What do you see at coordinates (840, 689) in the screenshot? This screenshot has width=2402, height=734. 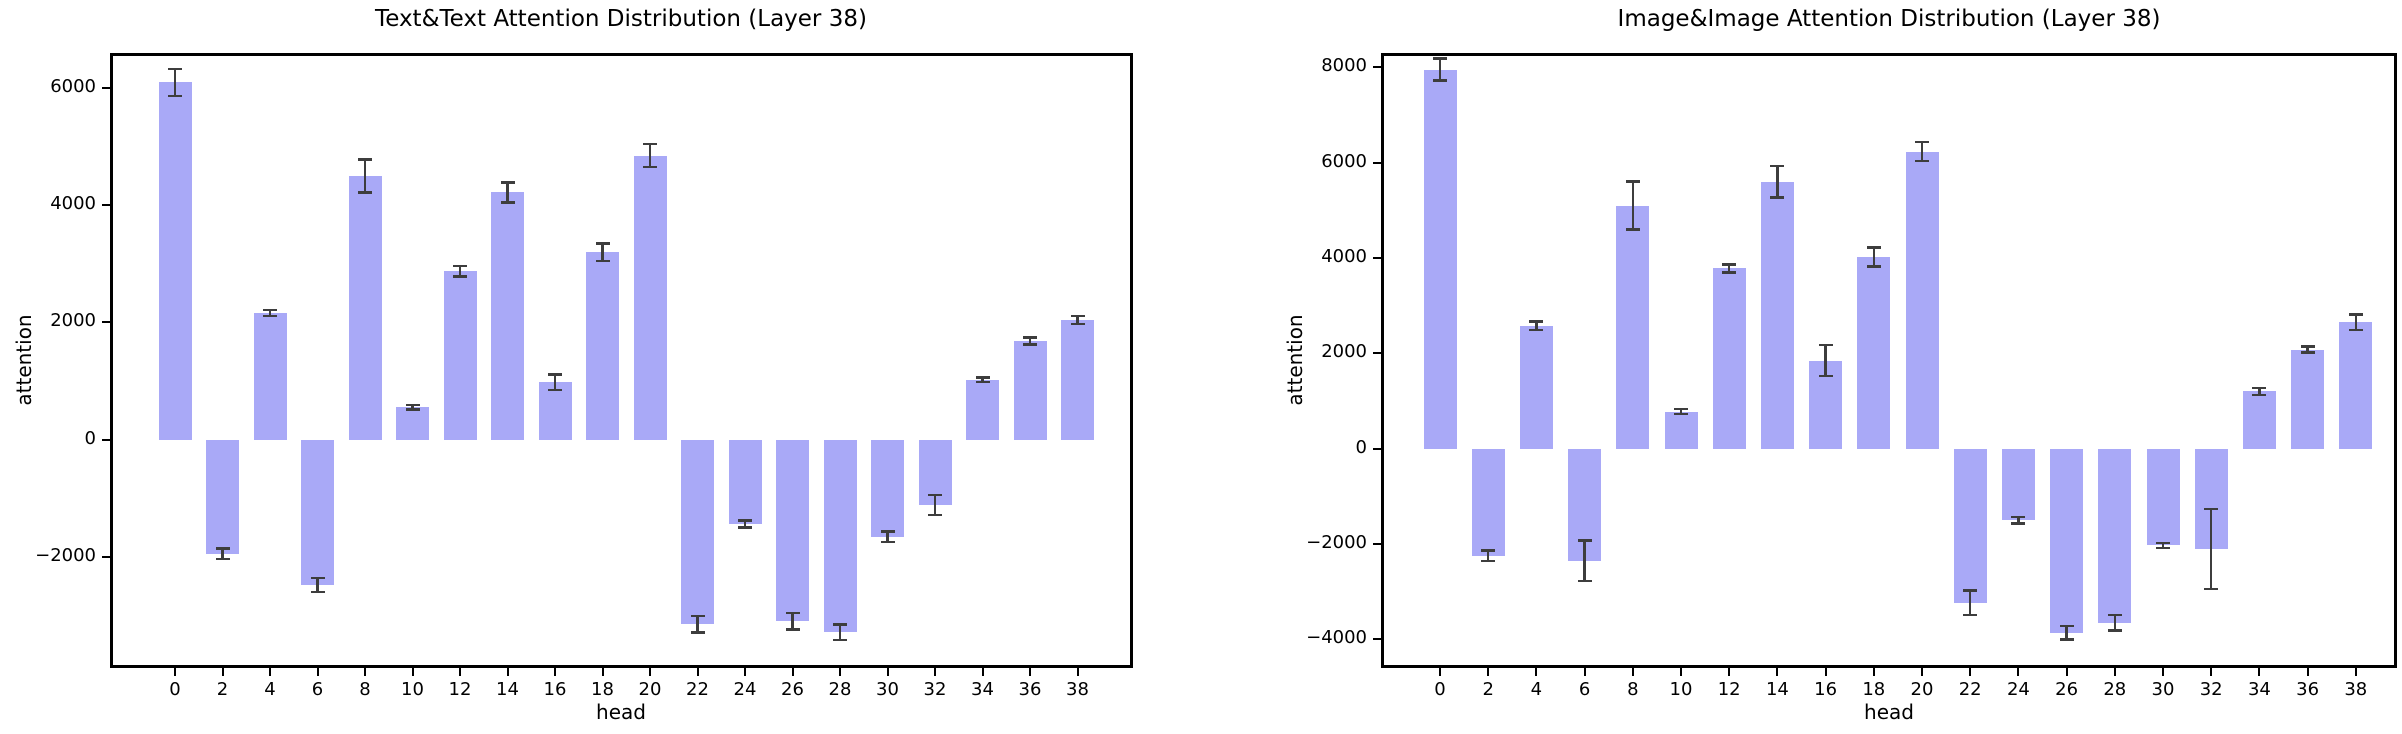 I see `x-tick-label: 28` at bounding box center [840, 689].